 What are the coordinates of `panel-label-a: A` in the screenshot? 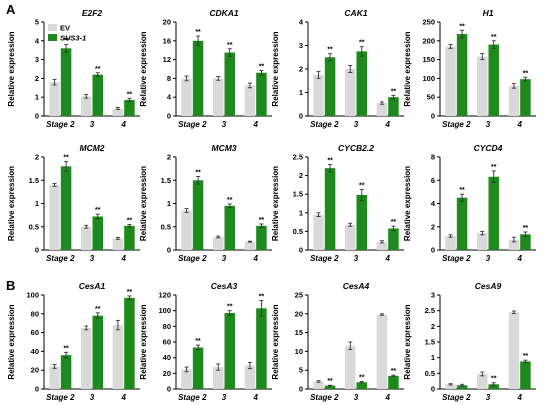 It's located at (11, 9).